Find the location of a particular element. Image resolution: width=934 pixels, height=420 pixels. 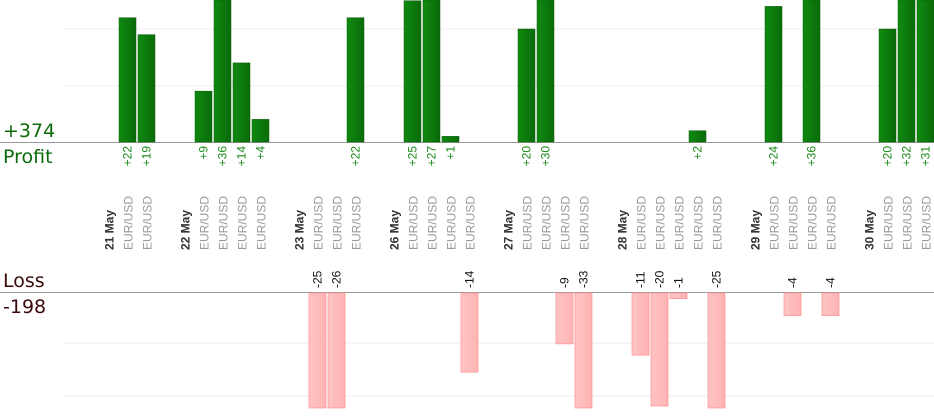

day-label: 28 May is located at coordinates (623, 230).